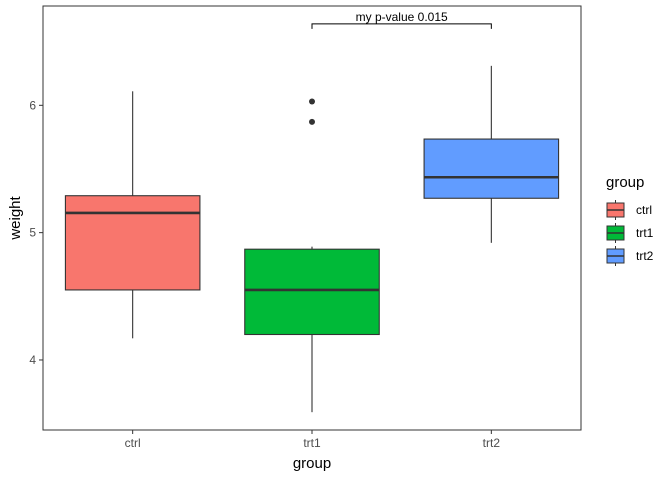  I want to click on x-tick-label: ctrl, so click(133, 443).